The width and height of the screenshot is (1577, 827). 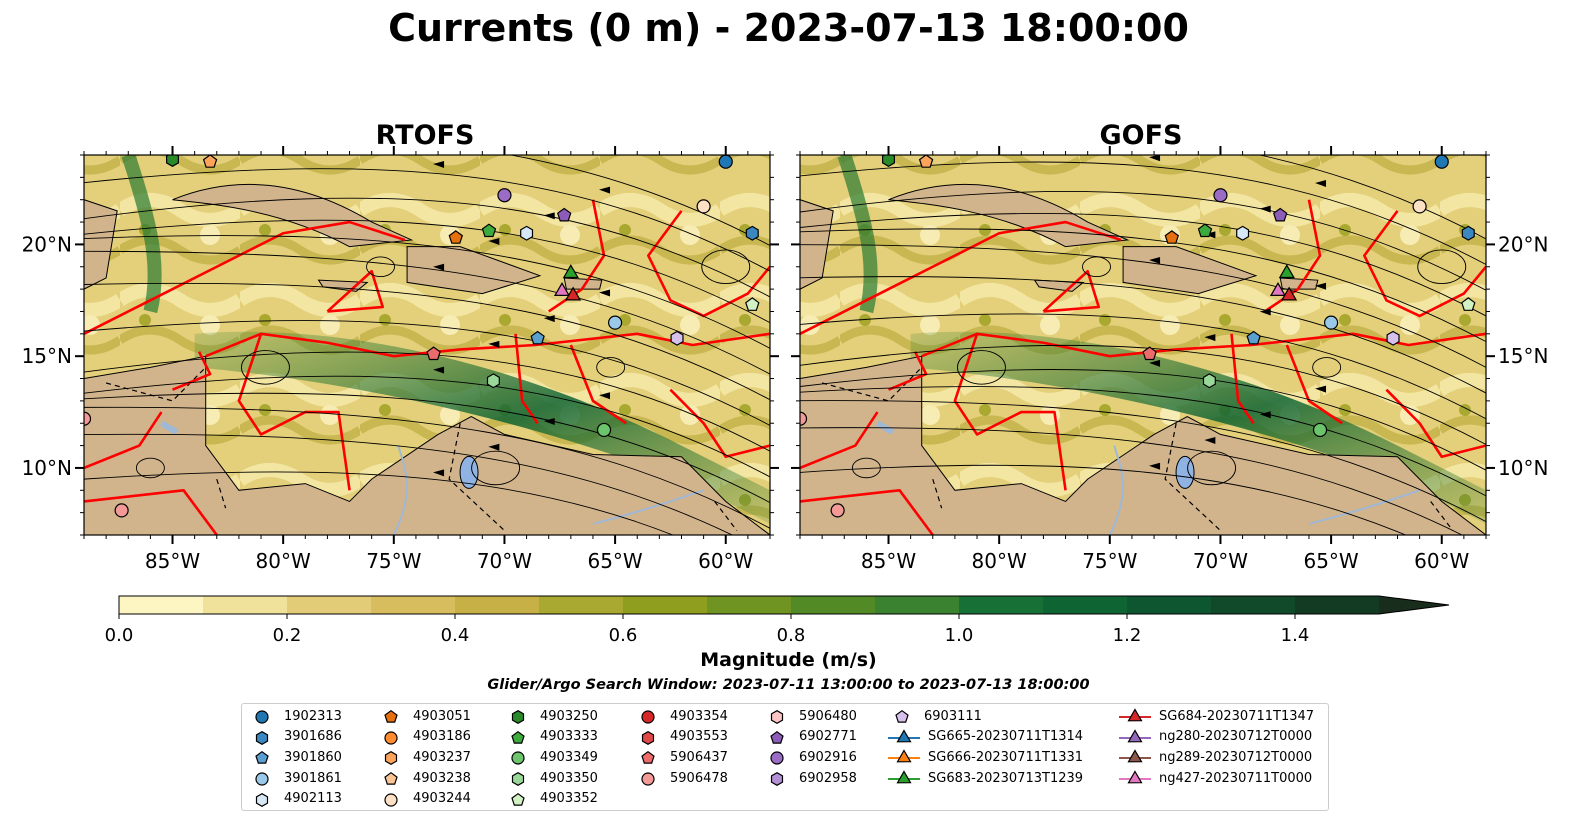 What do you see at coordinates (681, 747) in the screenshot?
I see `legend-column: 4903354 4903553 5906437 5906478` at bounding box center [681, 747].